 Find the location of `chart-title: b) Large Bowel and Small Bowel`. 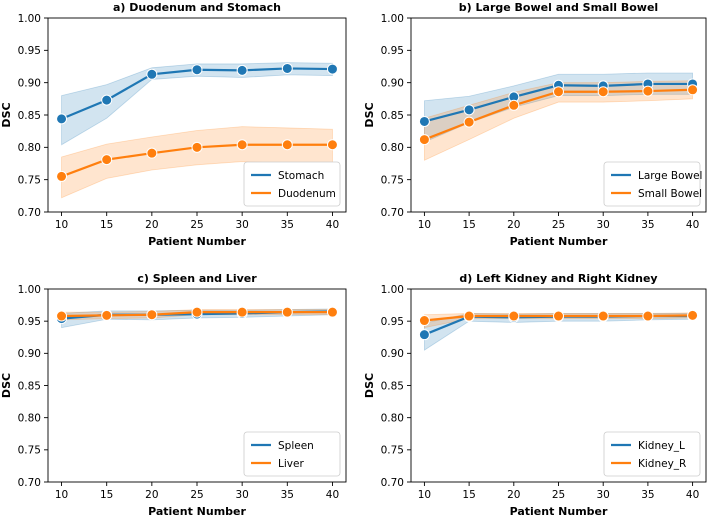

chart-title: b) Large Bowel and Small Bowel is located at coordinates (558, 7).